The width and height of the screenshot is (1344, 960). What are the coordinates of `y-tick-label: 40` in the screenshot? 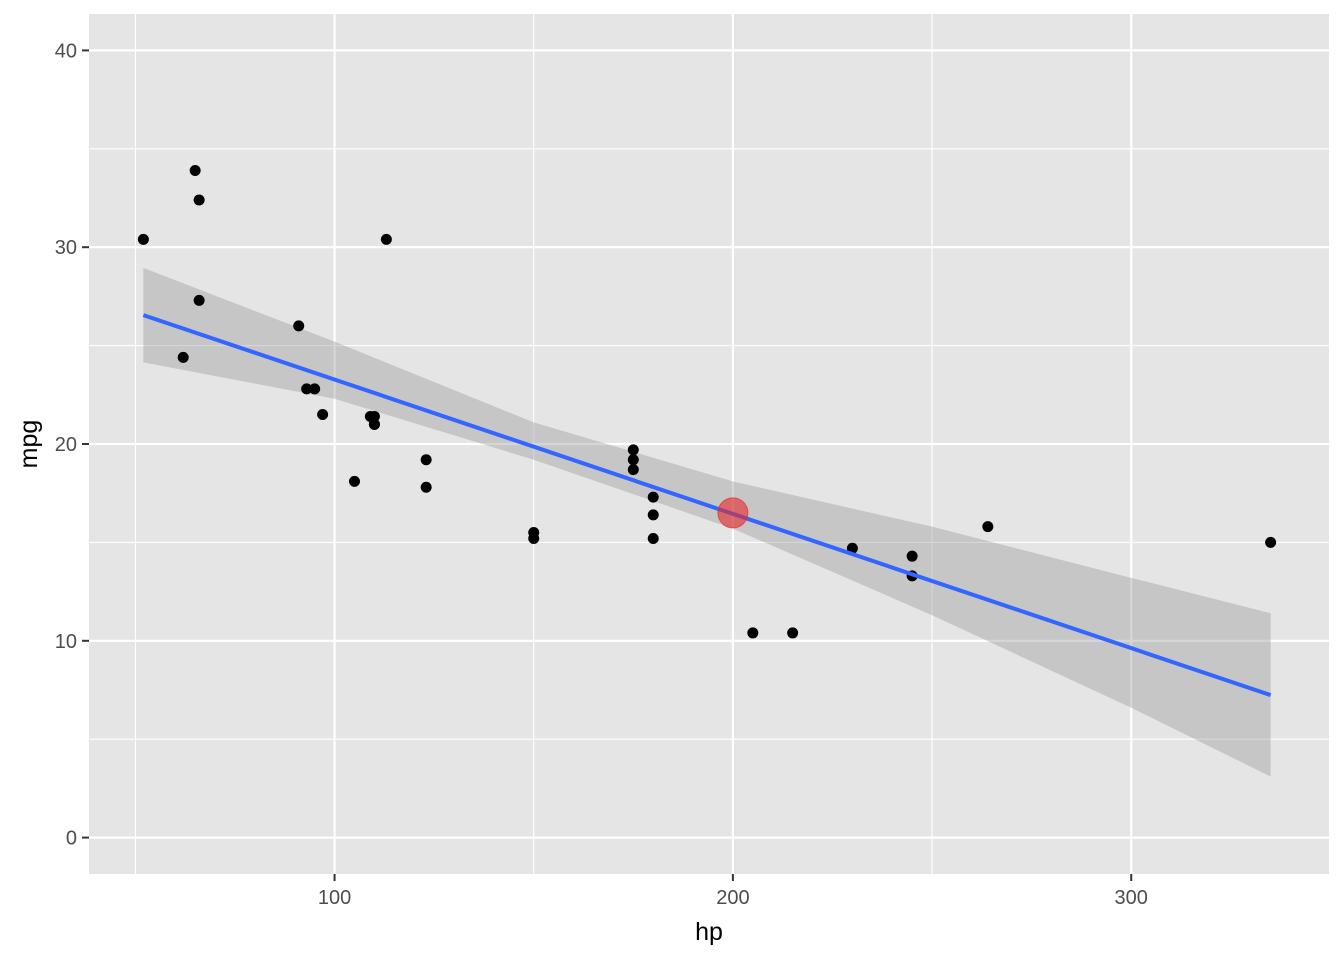 It's located at (66, 51).